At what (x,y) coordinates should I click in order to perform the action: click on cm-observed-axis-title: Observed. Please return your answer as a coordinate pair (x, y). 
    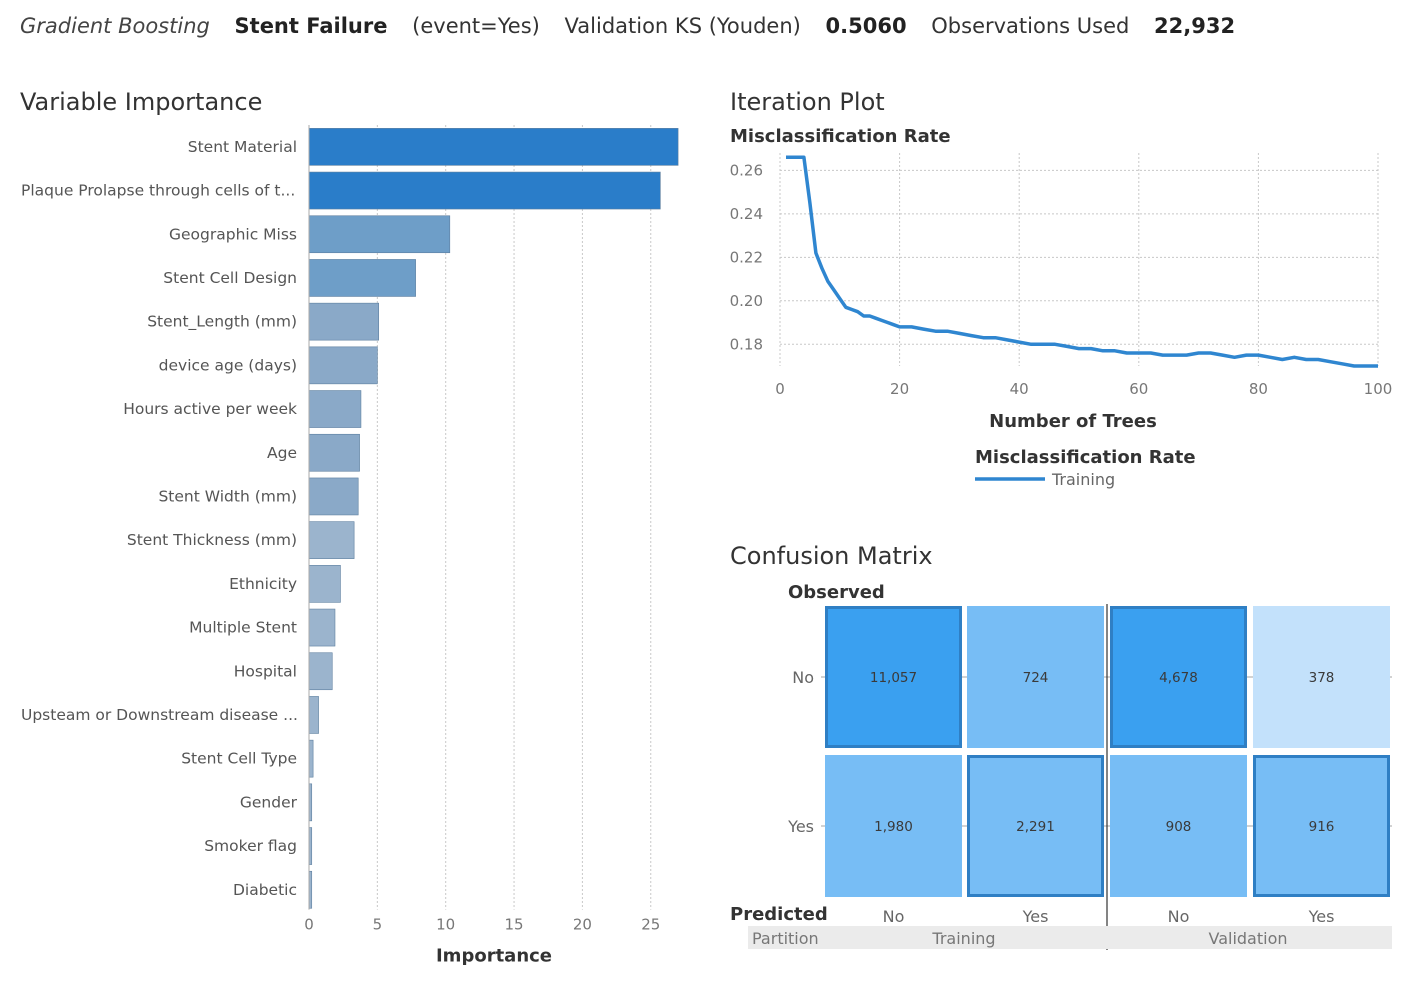
    Looking at the image, I should click on (836, 592).